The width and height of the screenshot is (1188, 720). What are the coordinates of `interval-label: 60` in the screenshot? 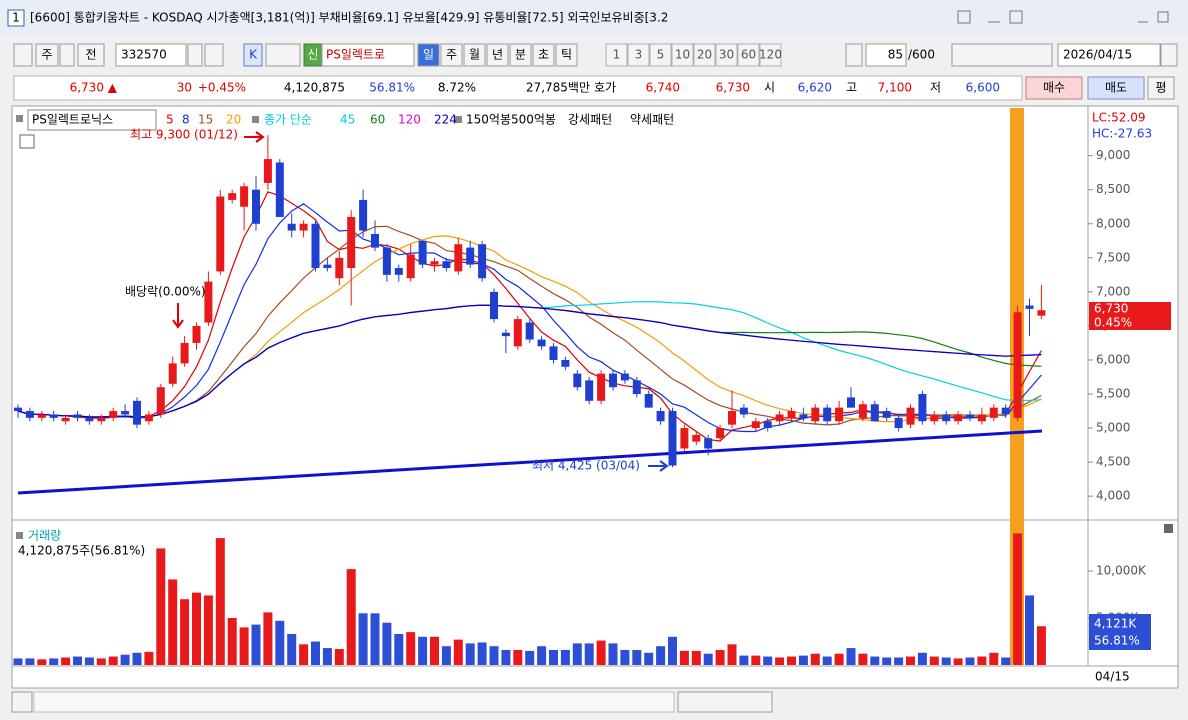 It's located at (748, 55).